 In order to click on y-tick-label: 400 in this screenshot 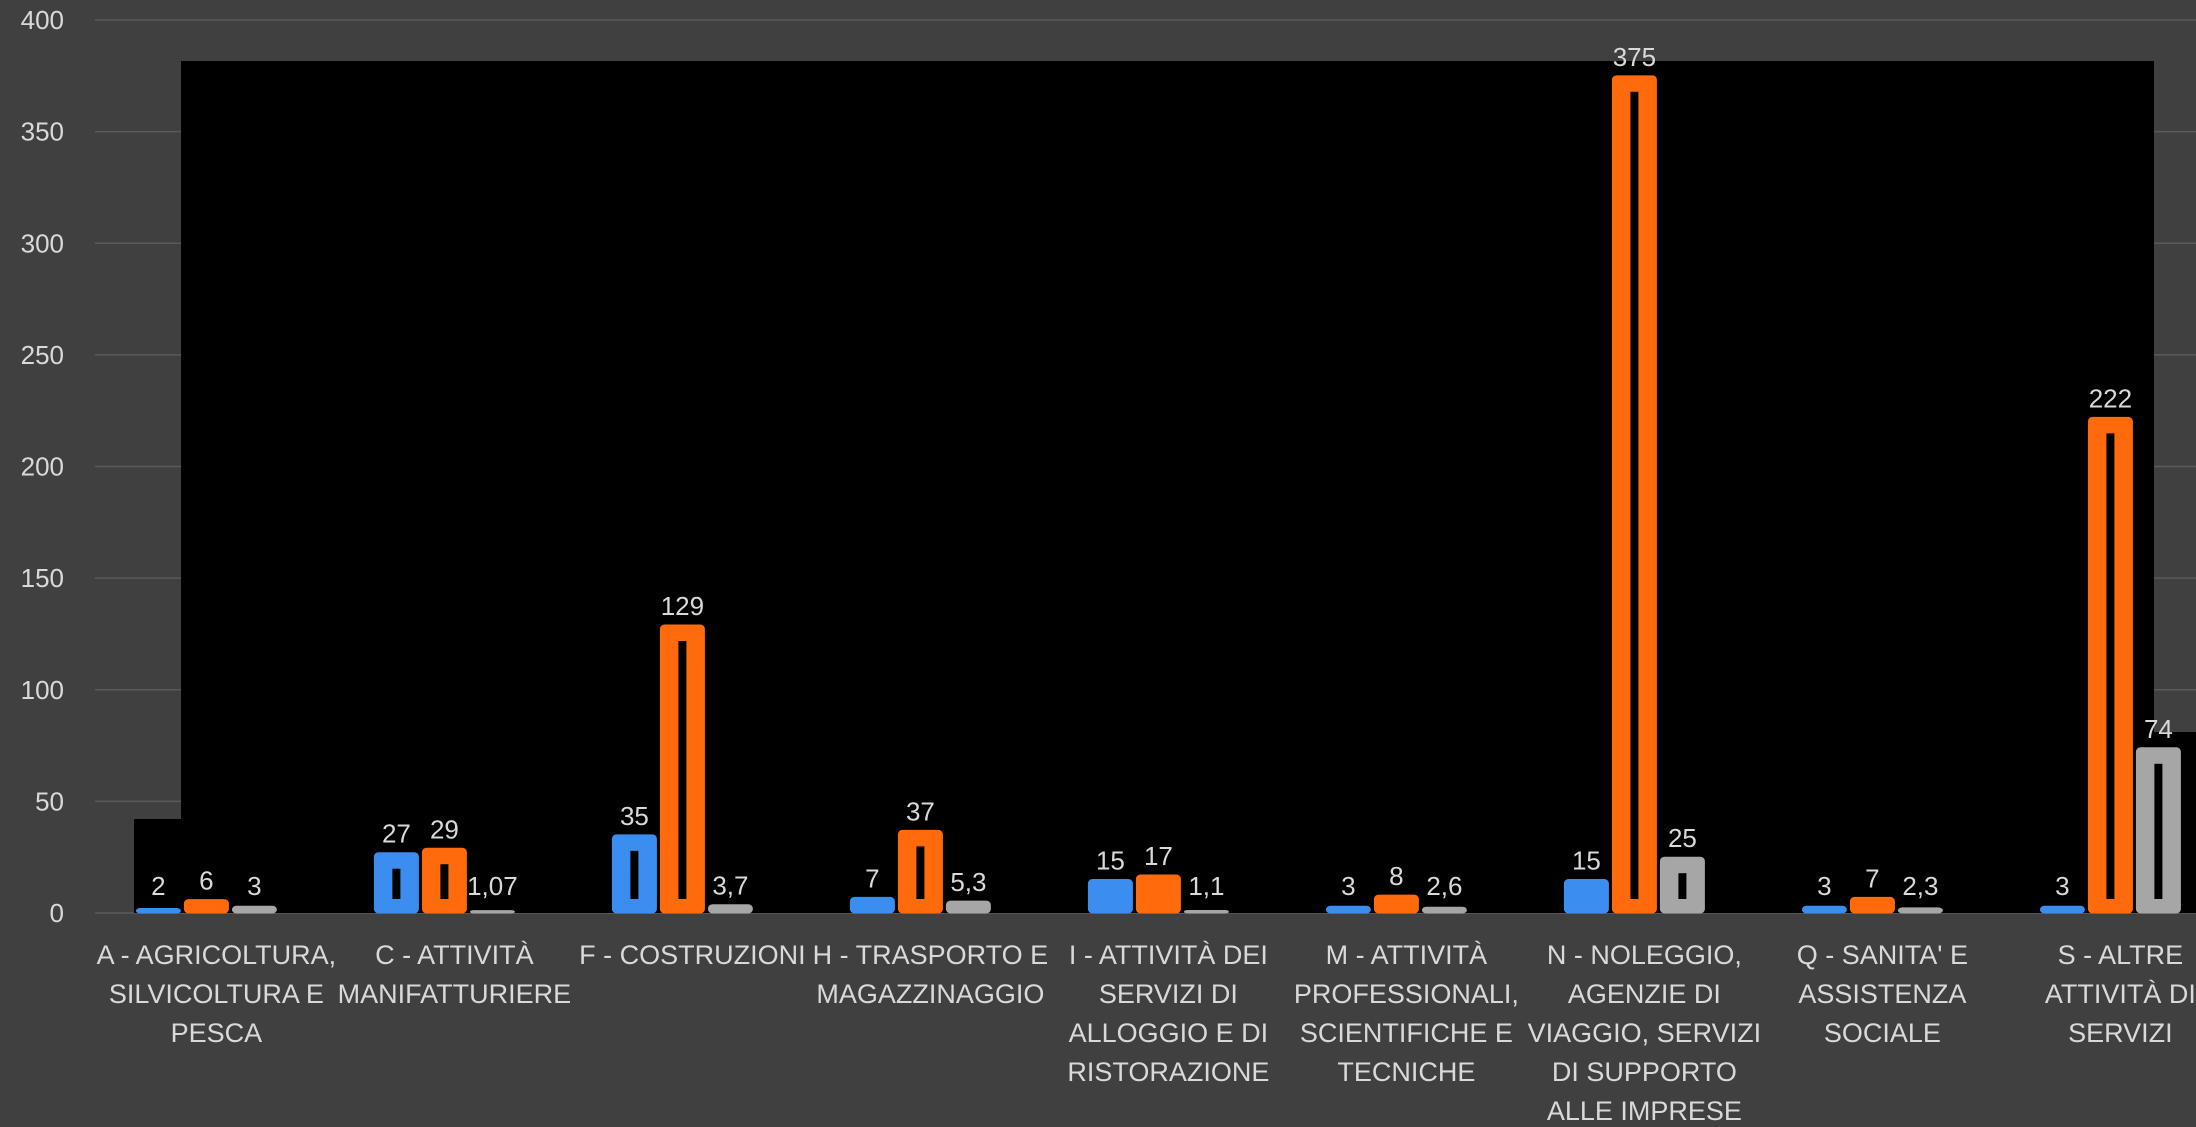, I will do `click(42, 20)`.